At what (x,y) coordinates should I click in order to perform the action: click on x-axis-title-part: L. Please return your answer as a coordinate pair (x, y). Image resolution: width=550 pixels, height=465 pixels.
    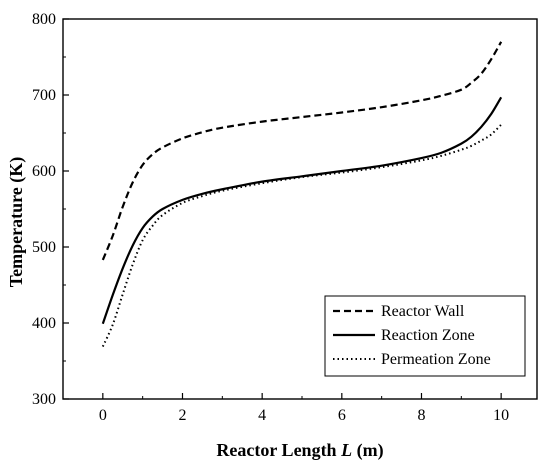
    Looking at the image, I should click on (346, 450).